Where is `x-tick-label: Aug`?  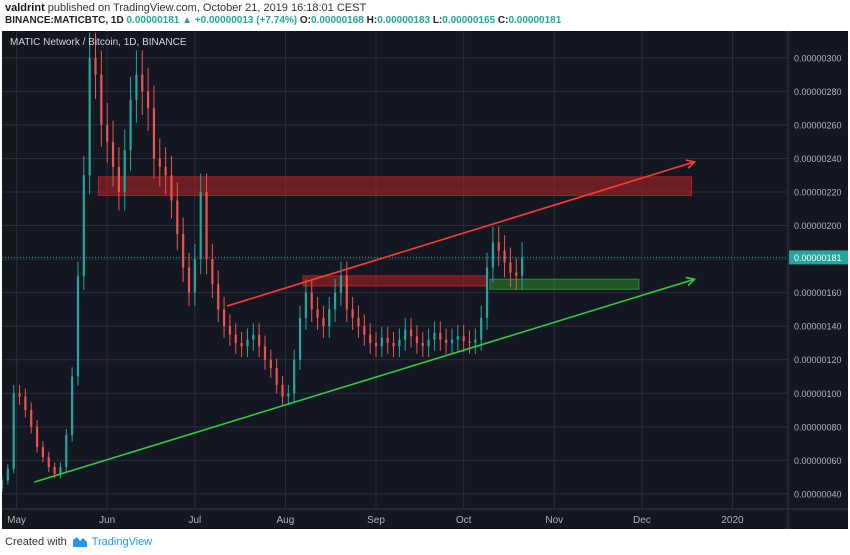
x-tick-label: Aug is located at coordinates (286, 520).